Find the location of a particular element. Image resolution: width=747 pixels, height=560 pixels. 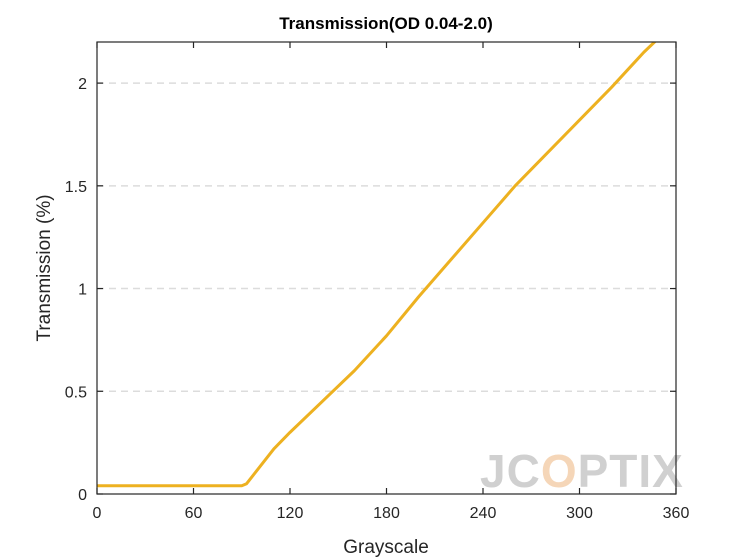

y-tick-label-1: 0.5 is located at coordinates (76, 392).